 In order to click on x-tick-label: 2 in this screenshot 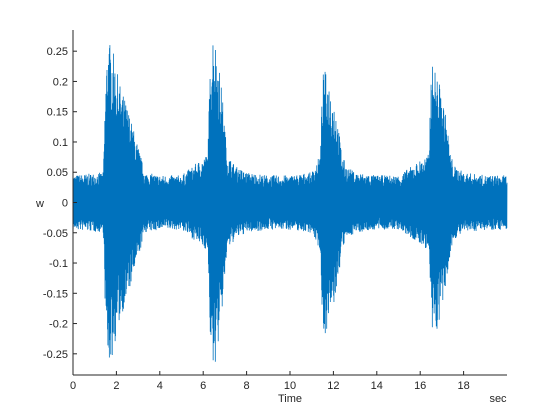, I will do `click(116, 386)`.